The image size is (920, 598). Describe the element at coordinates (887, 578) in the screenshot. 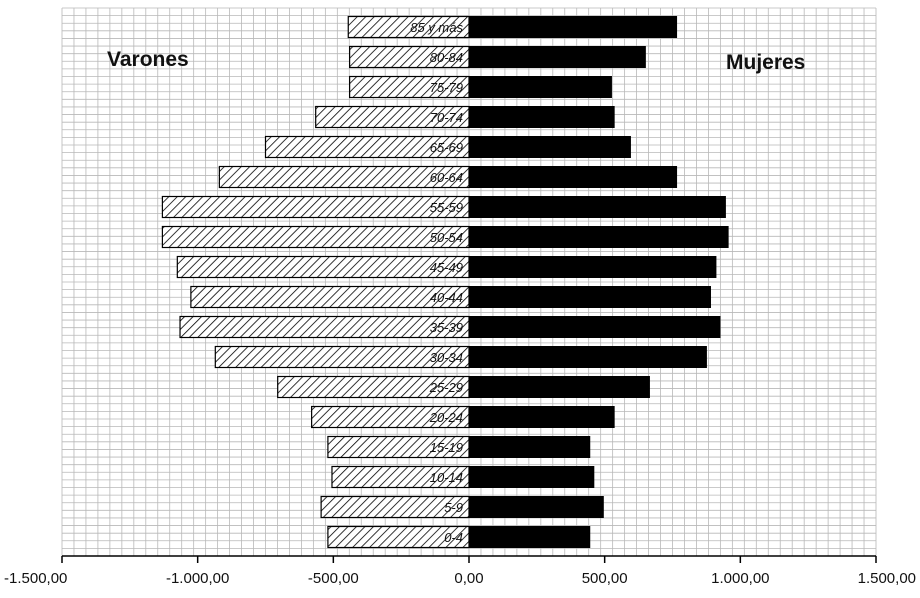

I see `x-tick-label: 1.500,00` at that location.